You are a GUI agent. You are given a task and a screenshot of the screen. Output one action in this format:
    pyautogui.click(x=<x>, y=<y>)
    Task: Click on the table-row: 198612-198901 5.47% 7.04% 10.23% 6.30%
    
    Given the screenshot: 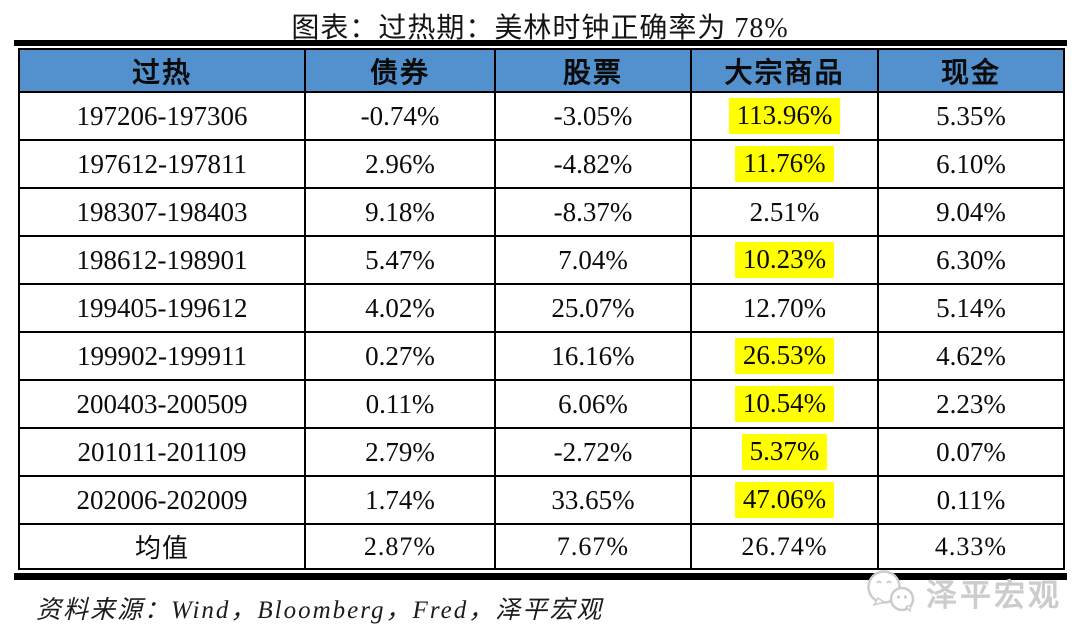 What is the action you would take?
    pyautogui.click(x=541, y=260)
    